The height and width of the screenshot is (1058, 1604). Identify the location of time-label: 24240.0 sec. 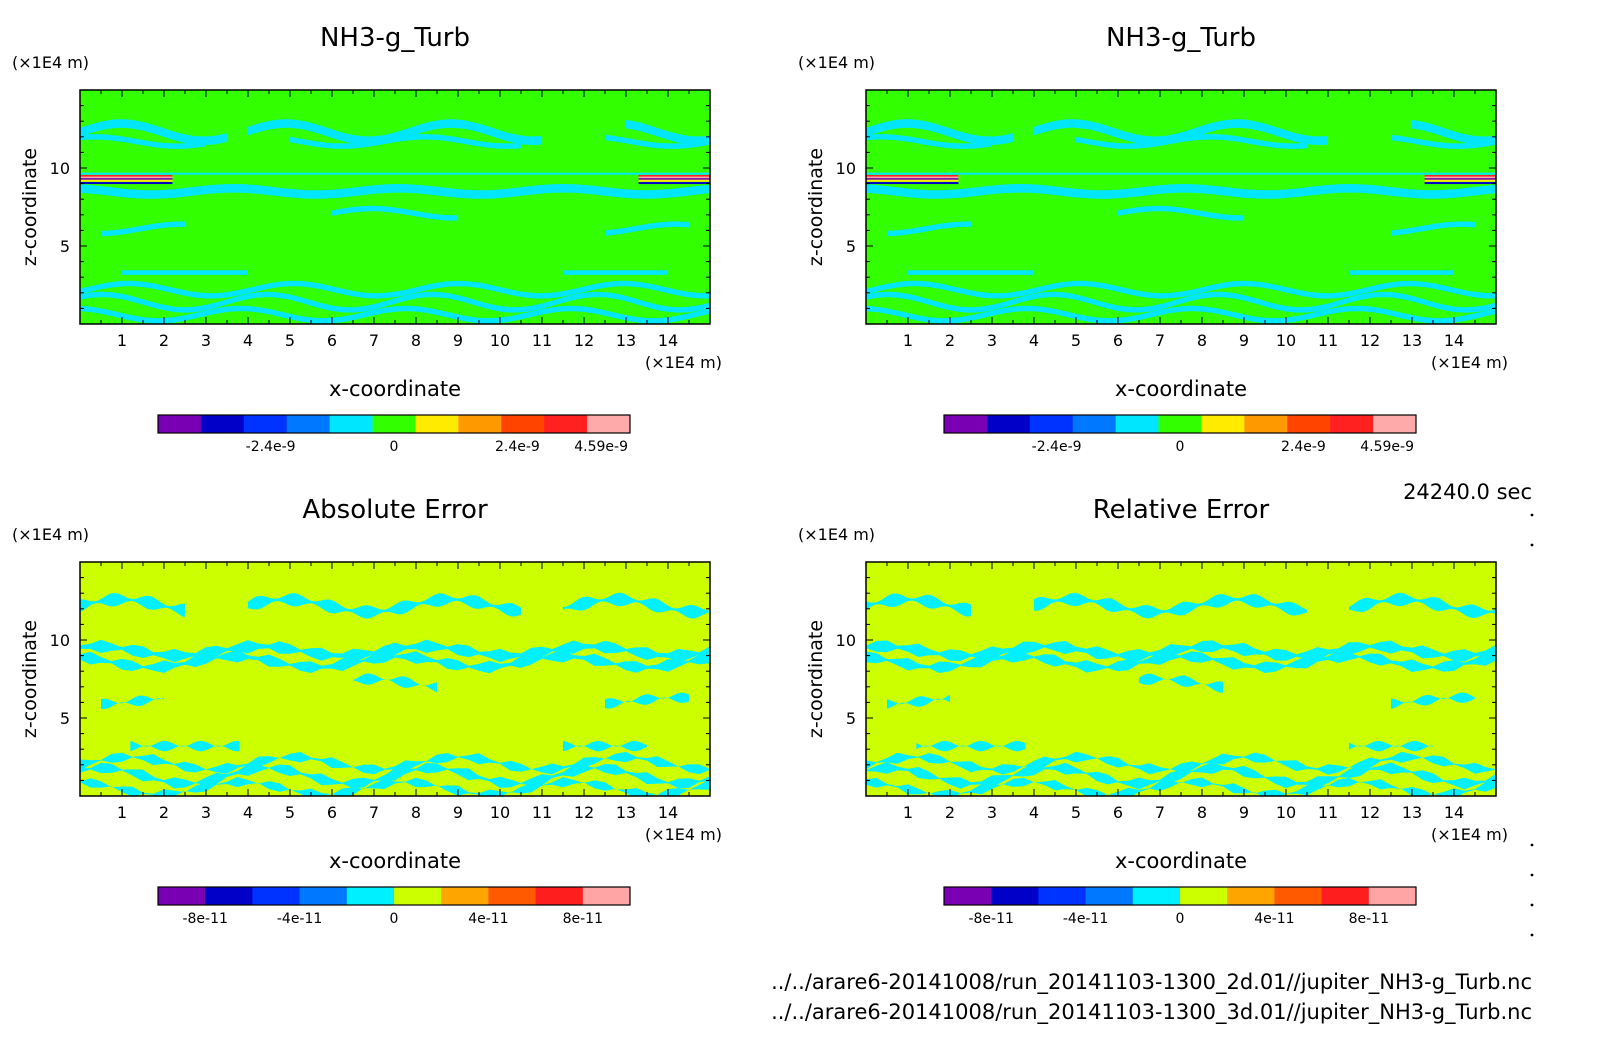
(1467, 492).